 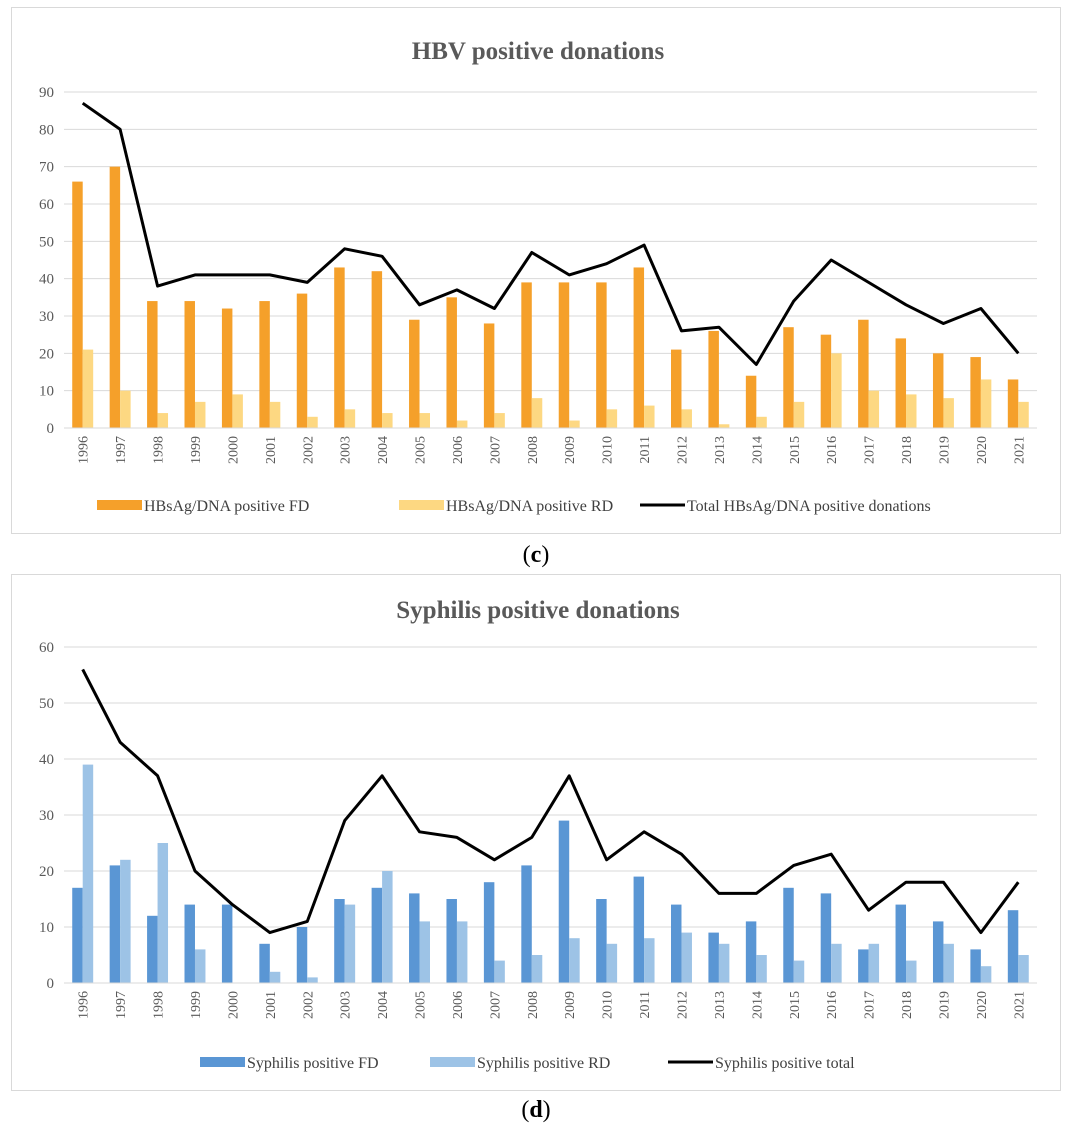 I want to click on x-tick-label: 2016, so click(x=832, y=1005).